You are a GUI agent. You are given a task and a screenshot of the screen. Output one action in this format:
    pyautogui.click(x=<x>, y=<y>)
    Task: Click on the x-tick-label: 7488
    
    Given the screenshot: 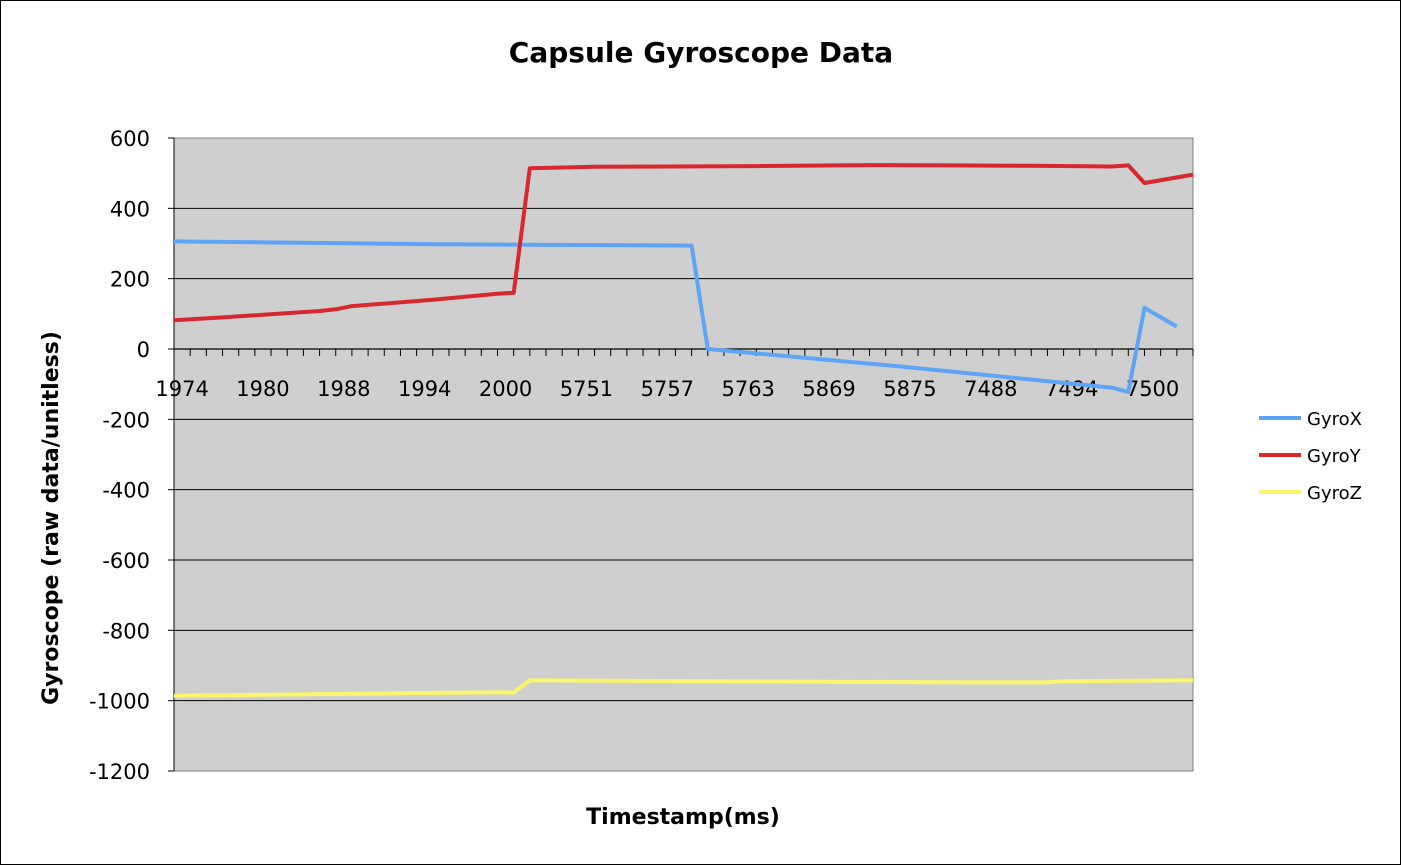 What is the action you would take?
    pyautogui.click(x=990, y=389)
    